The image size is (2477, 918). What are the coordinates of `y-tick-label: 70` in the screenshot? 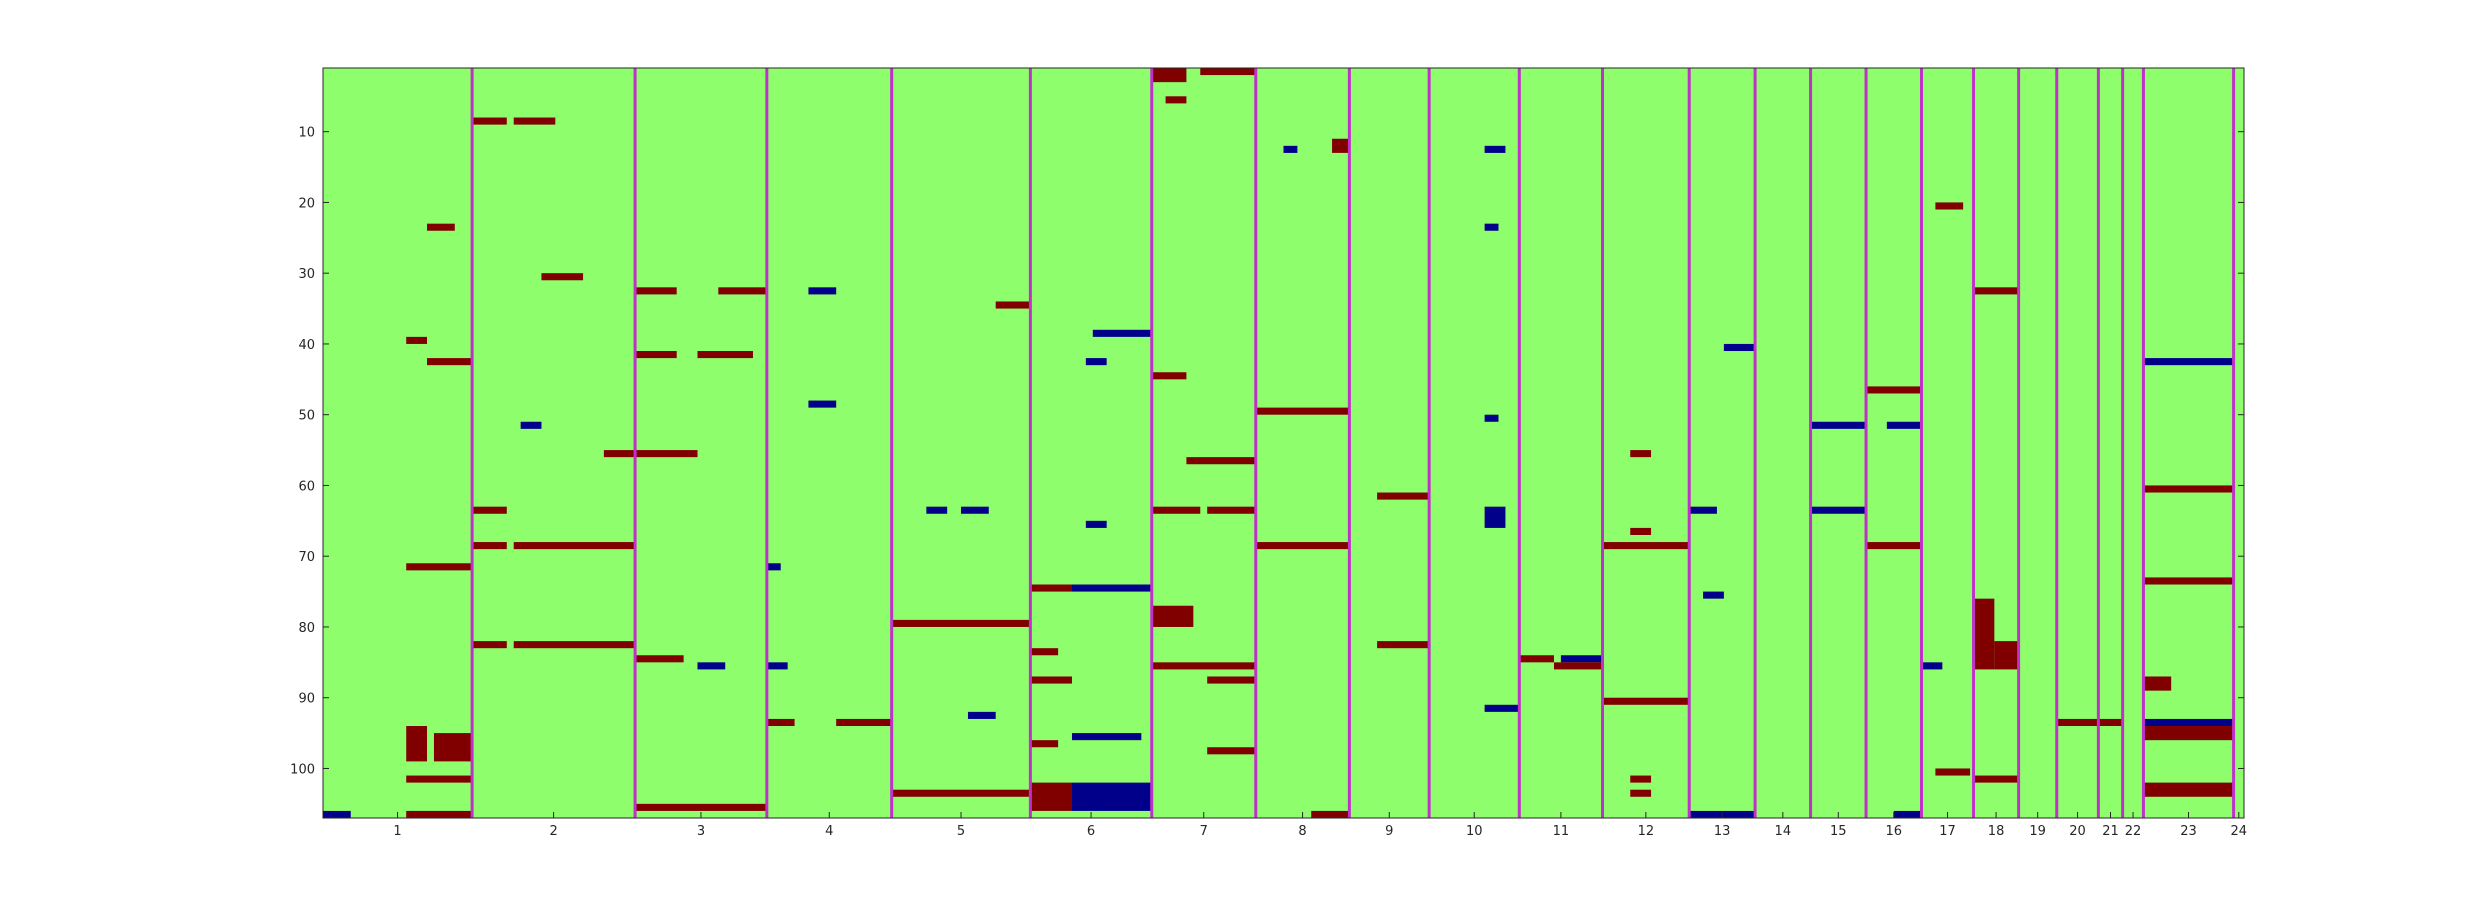 It's located at (306, 557).